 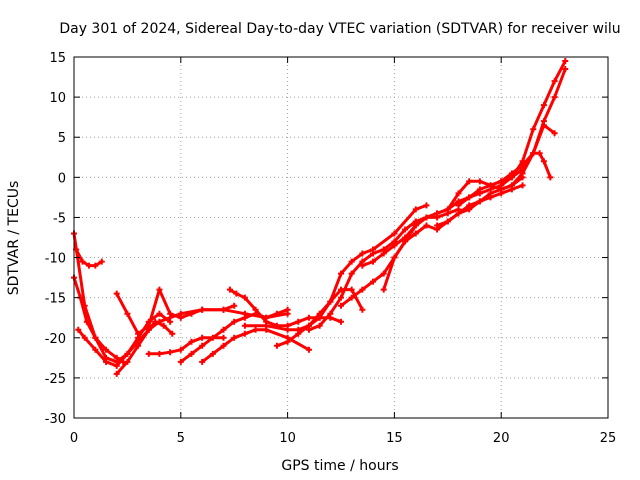 What do you see at coordinates (287, 438) in the screenshot?
I see `x-tick-label: 10` at bounding box center [287, 438].